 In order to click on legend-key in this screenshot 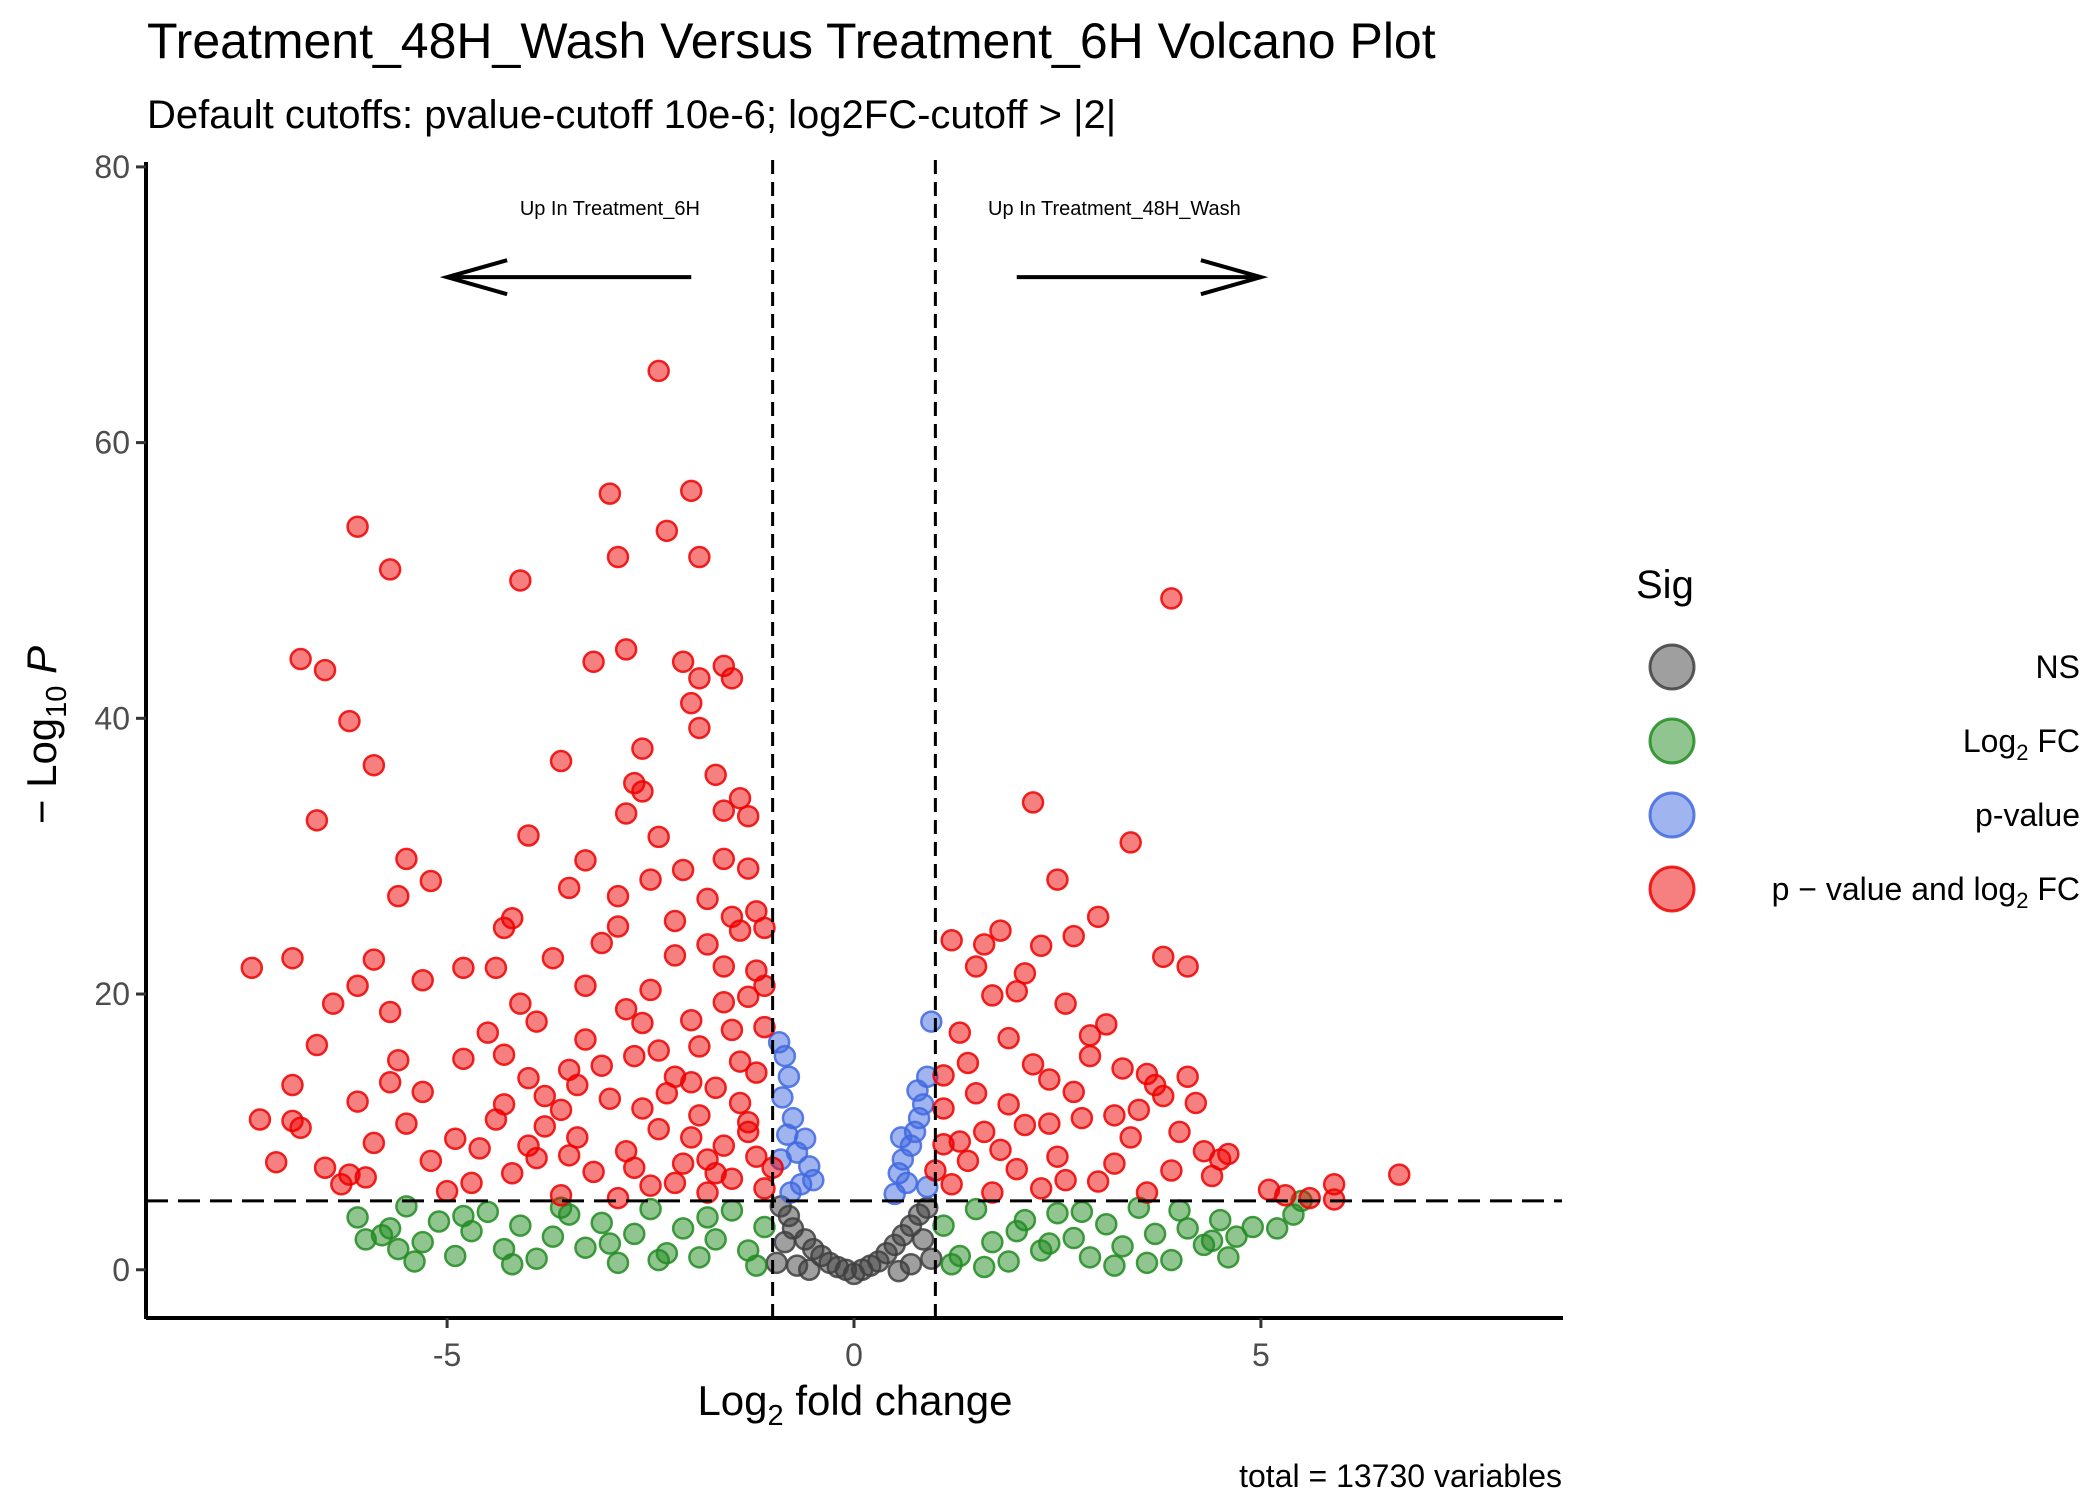, I will do `click(1672, 741)`.